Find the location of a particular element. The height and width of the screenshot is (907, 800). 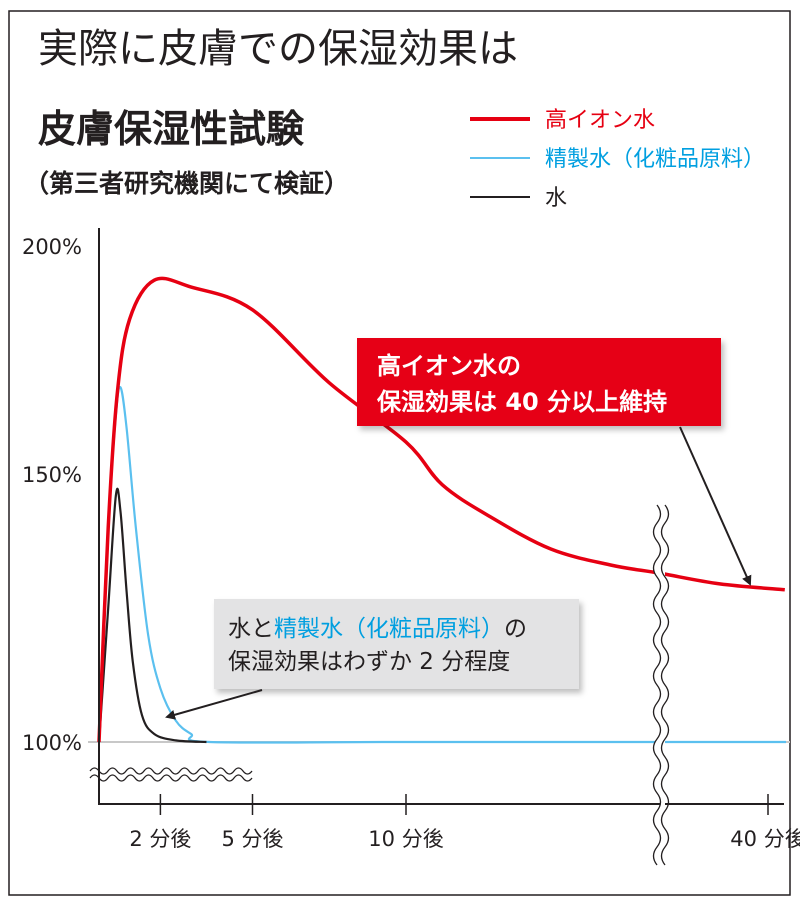

callout-ion-box is located at coordinates (539, 382).